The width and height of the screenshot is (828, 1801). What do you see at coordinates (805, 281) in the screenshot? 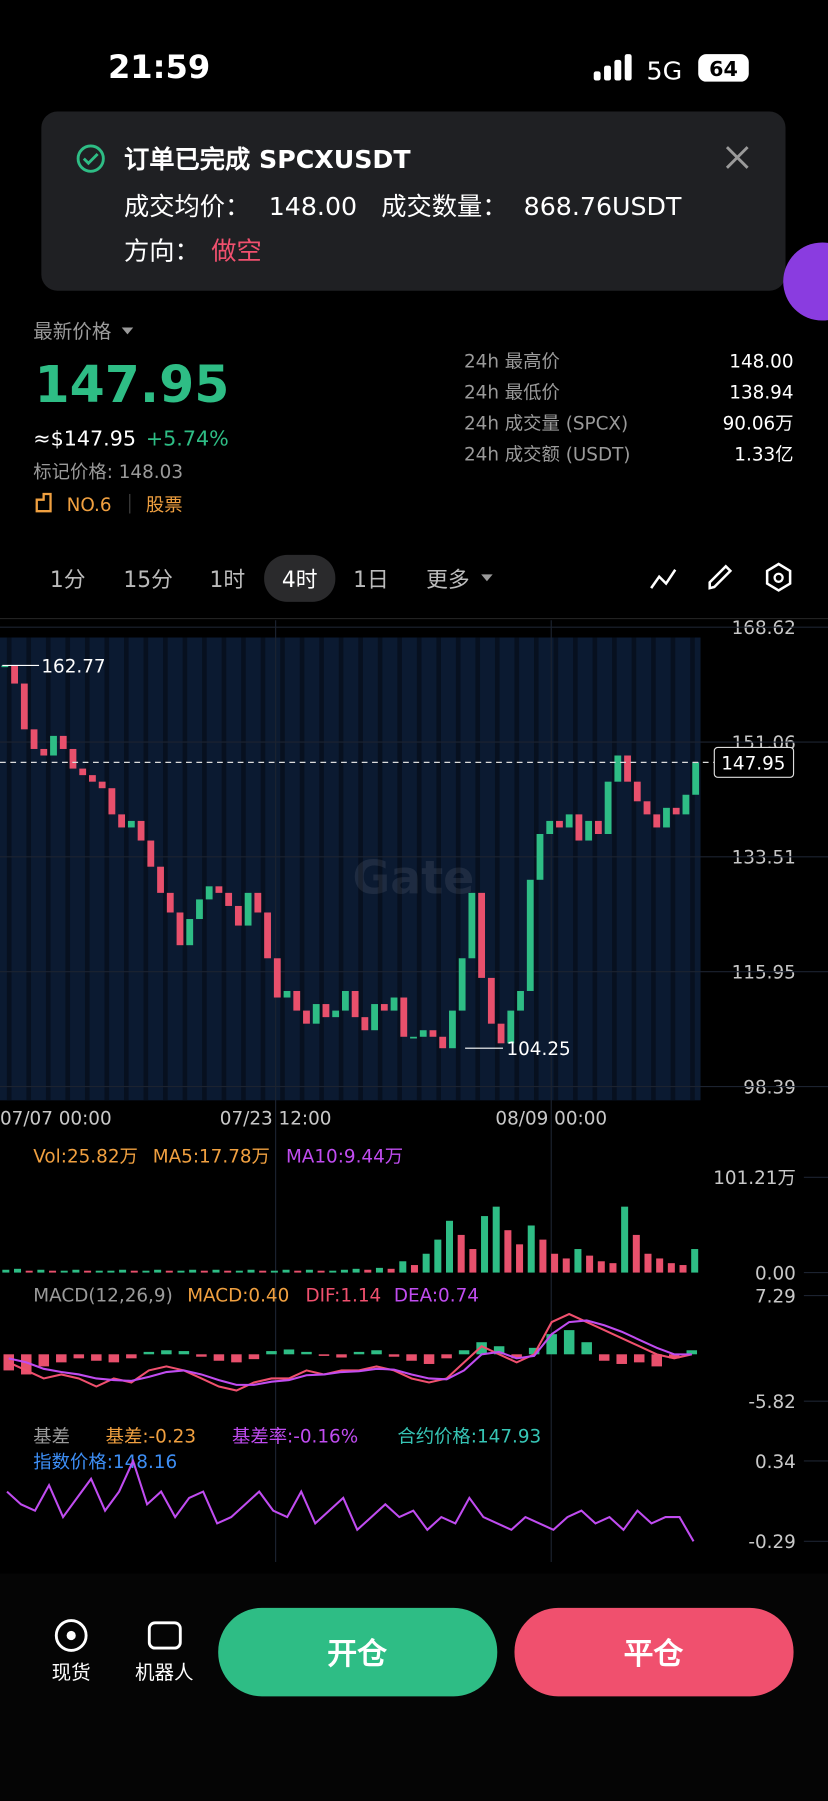
I see `assistant-bubble` at bounding box center [805, 281].